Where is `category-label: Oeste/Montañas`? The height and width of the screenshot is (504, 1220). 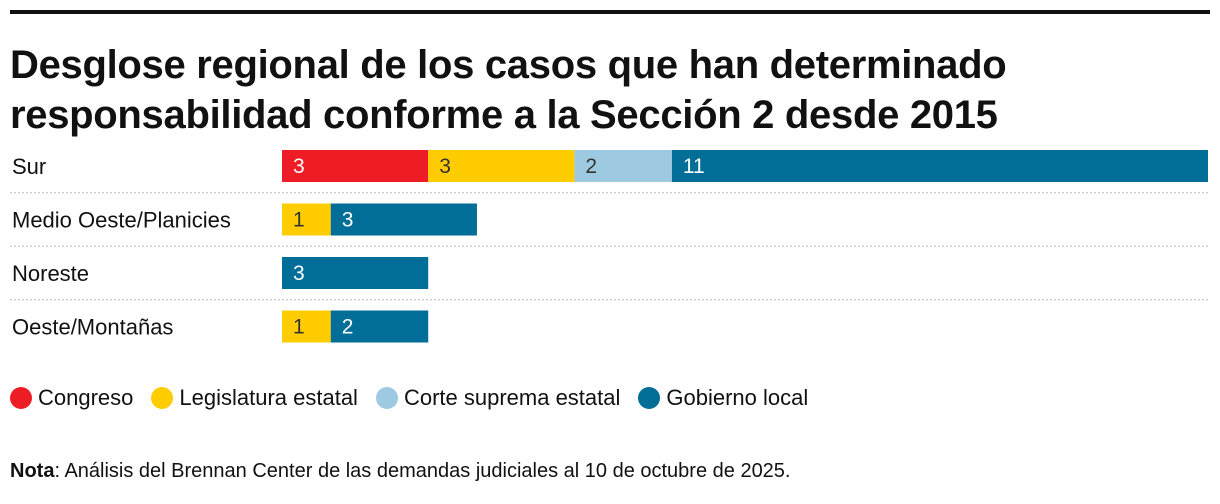
category-label: Oeste/Montañas is located at coordinates (92, 327).